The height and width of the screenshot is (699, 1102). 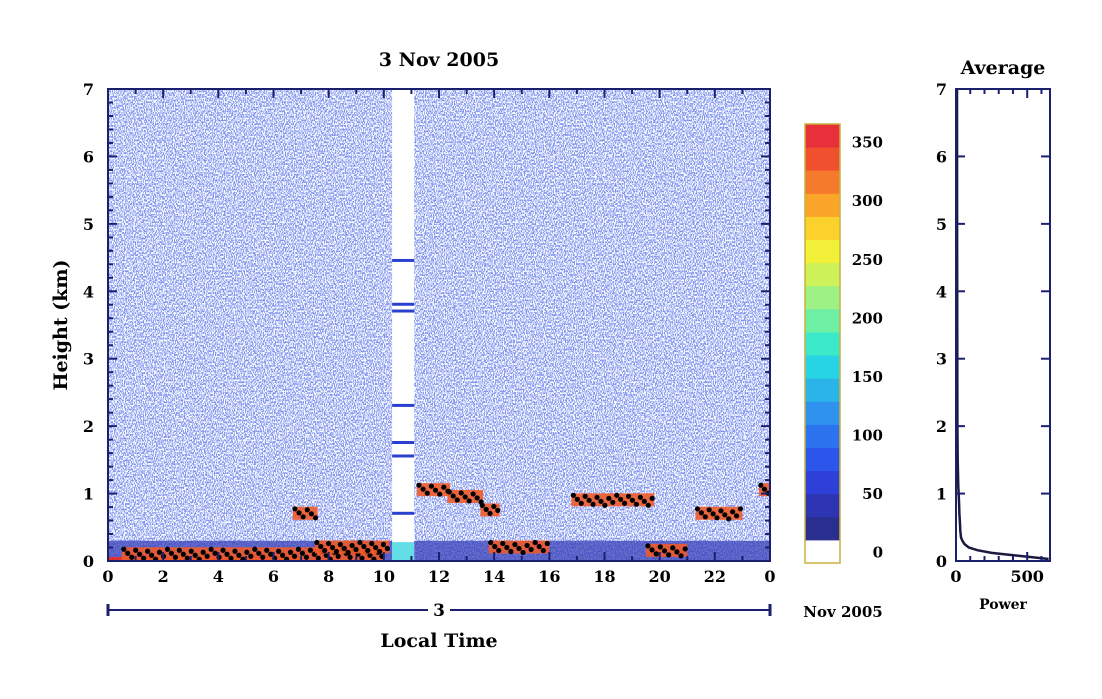 I want to click on colorbar-tick-label: 150, so click(x=867, y=377).